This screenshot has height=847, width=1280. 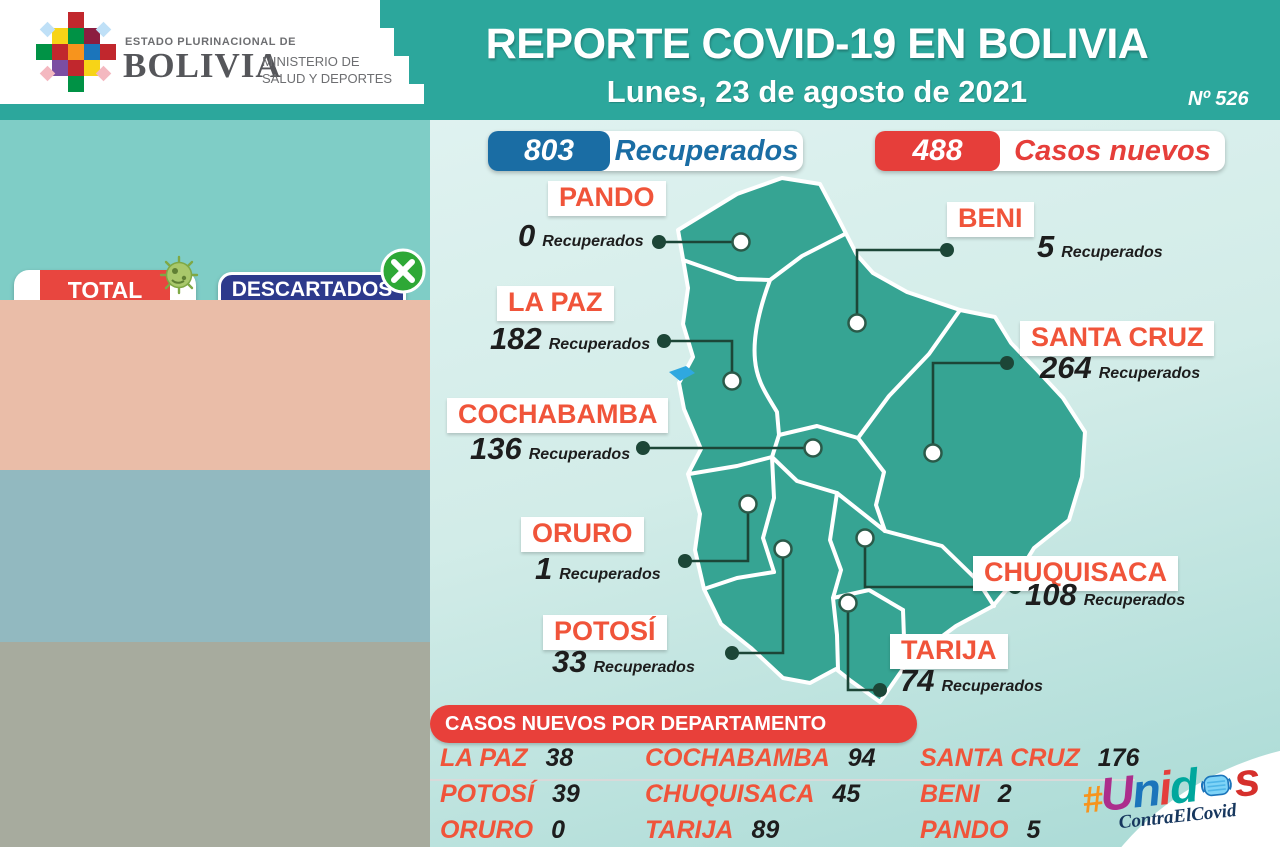 I want to click on virus-icon, so click(x=179, y=275).